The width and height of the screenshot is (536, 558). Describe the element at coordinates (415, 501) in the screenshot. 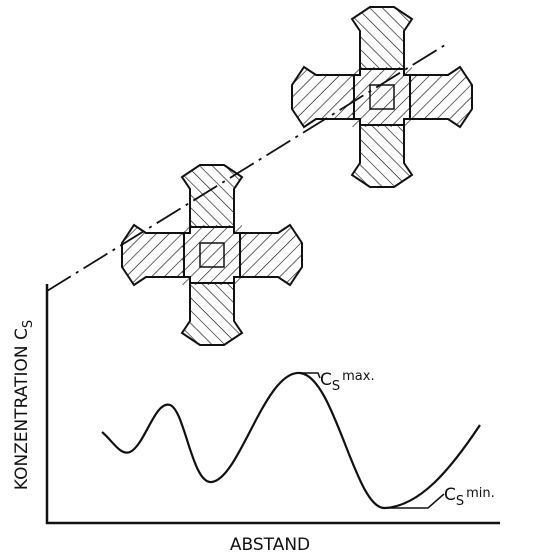

I see `min-leader` at that location.